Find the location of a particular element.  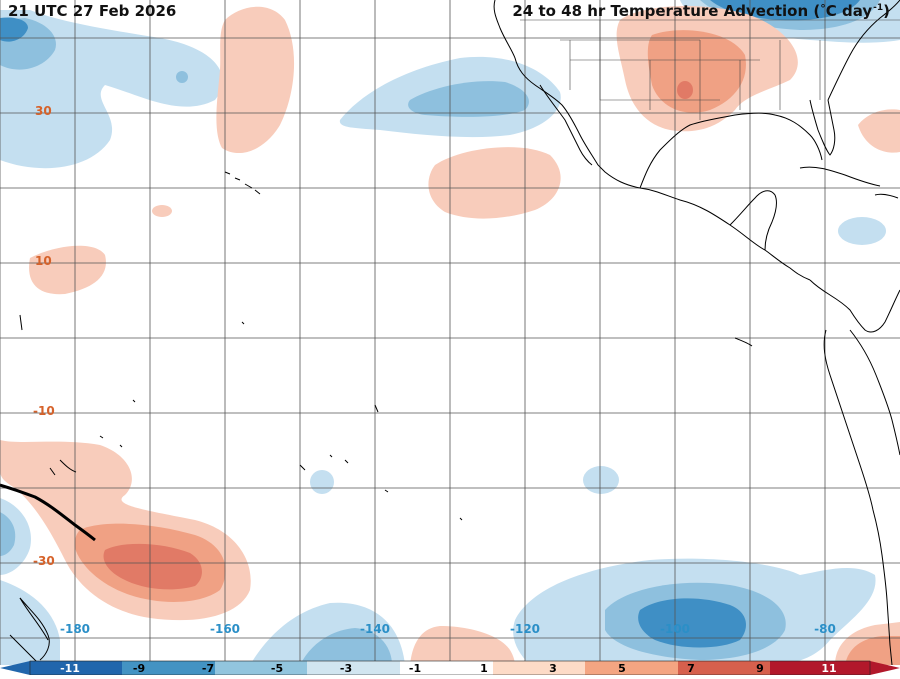

cold-area-north-pacific-west-deep is located at coordinates (14, 29).